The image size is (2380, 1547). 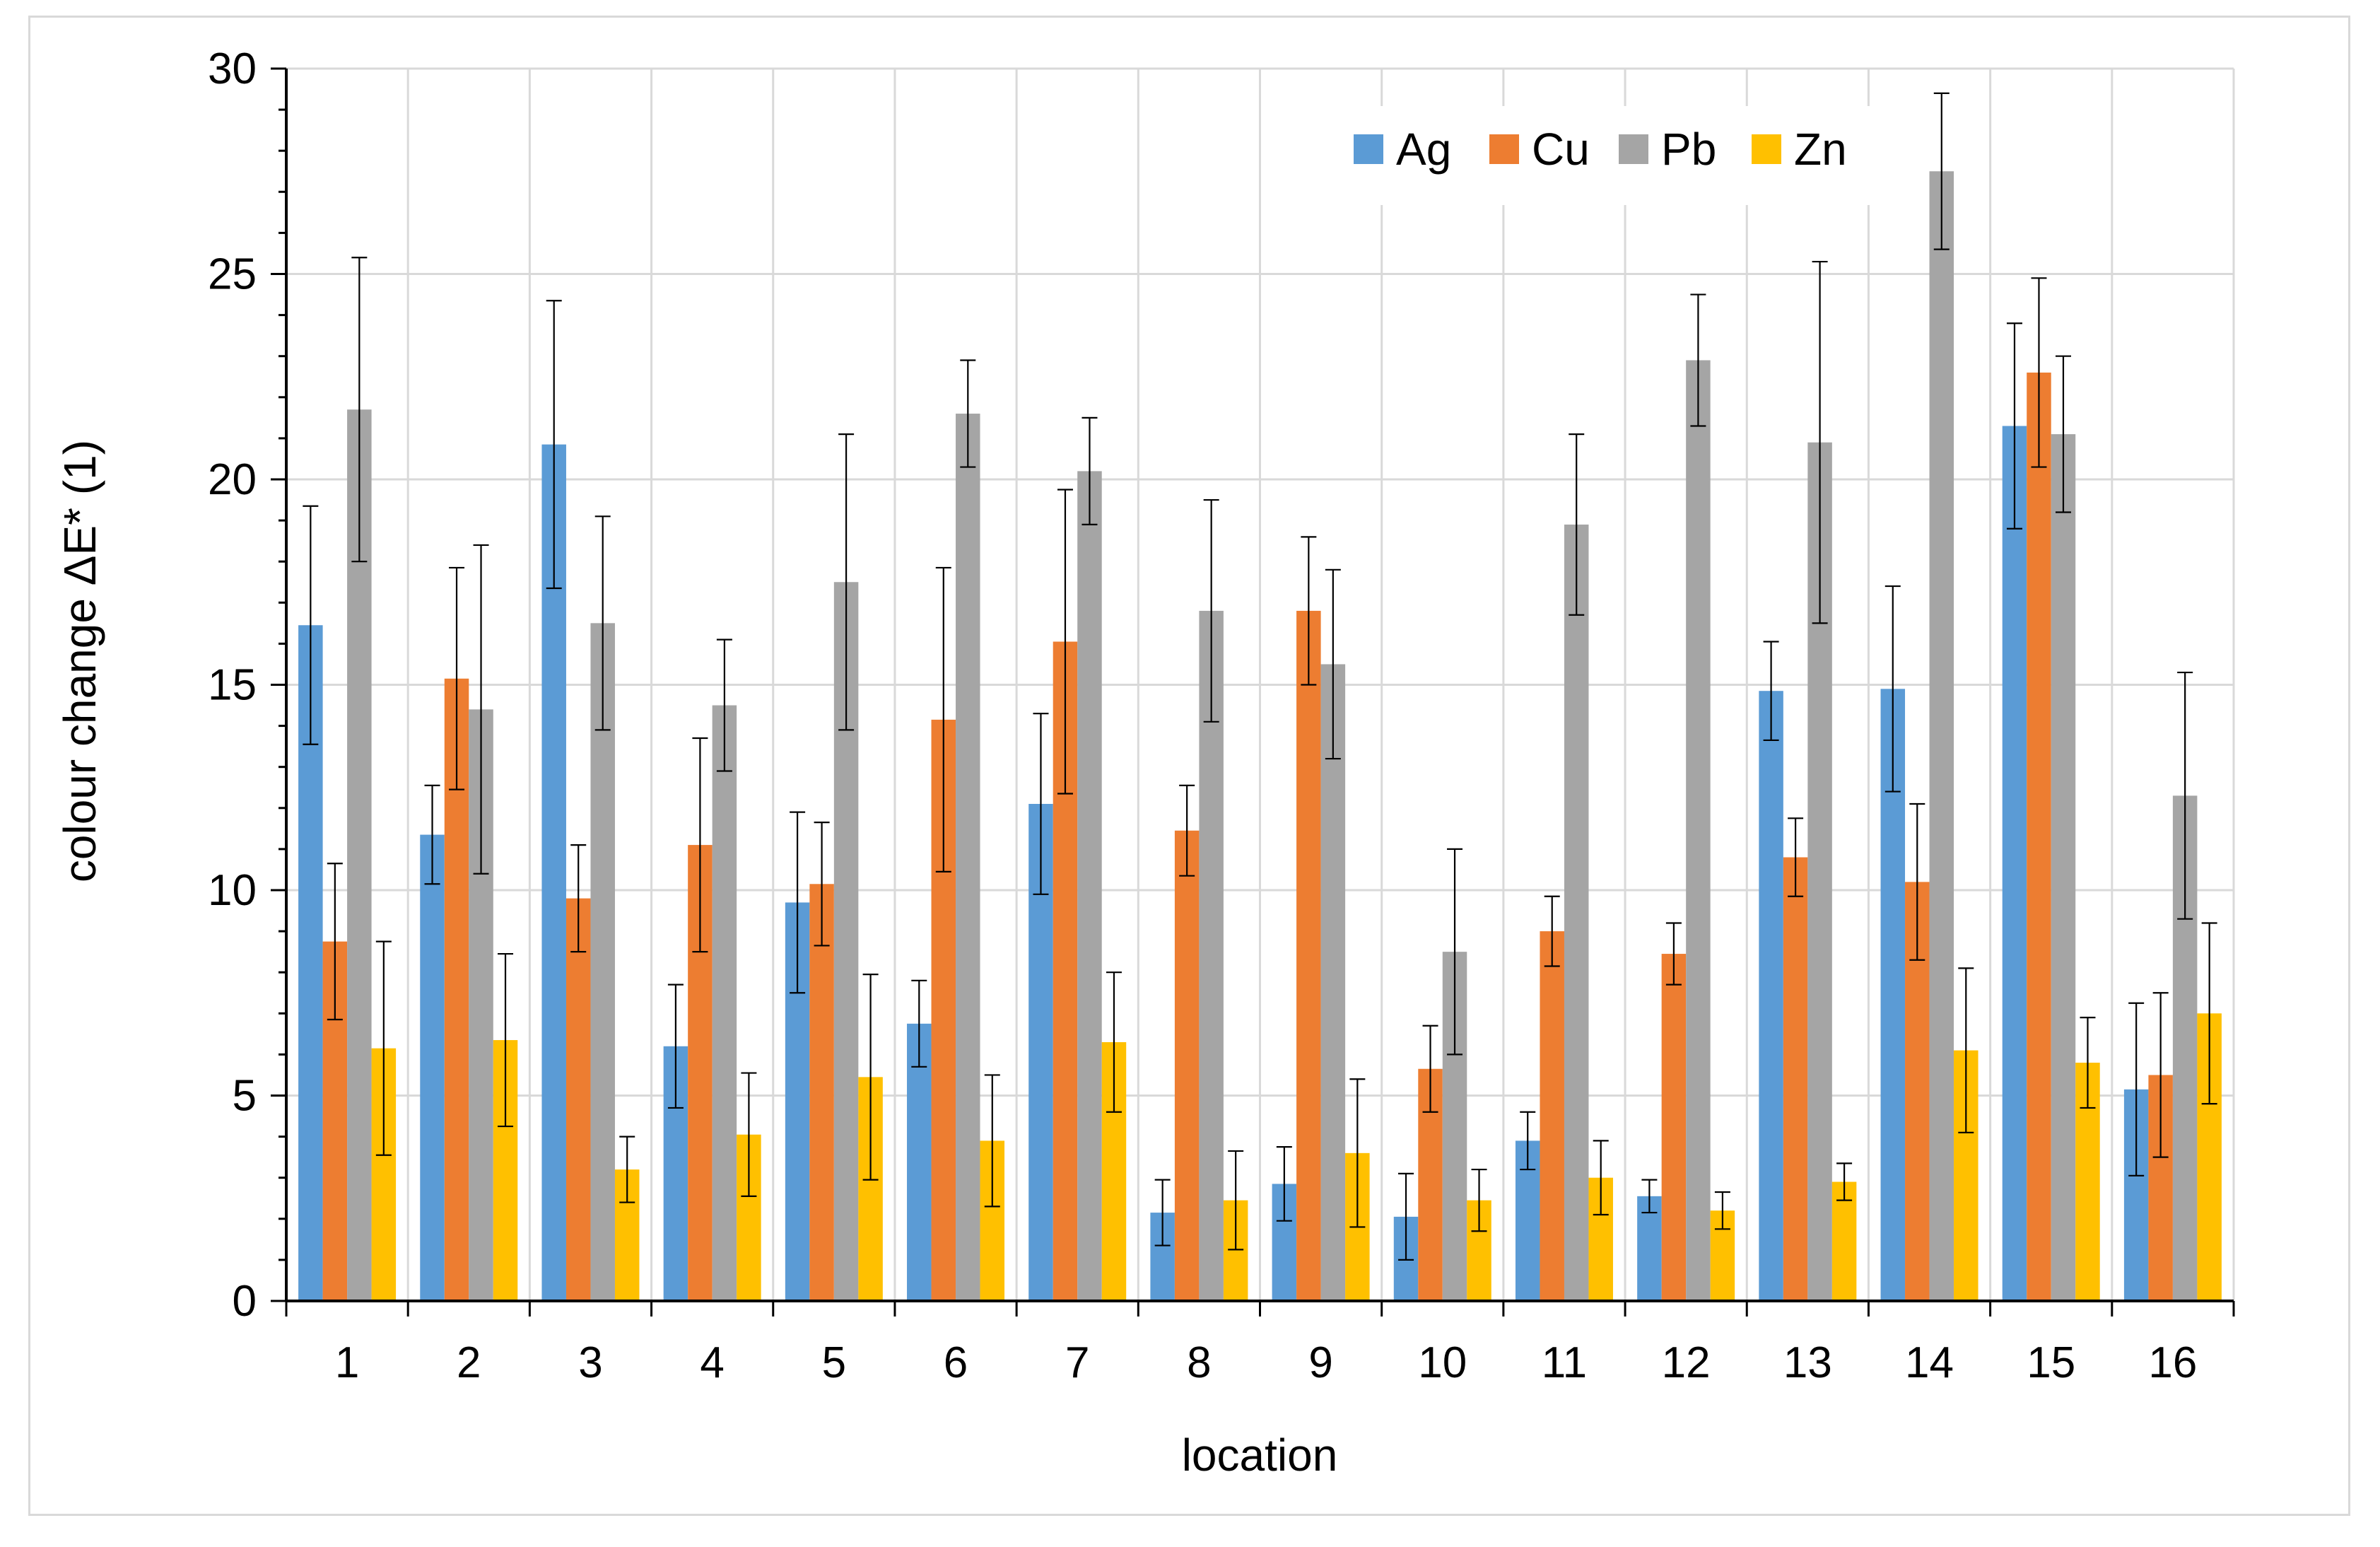 What do you see at coordinates (233, 890) in the screenshot?
I see `y-tick-label-10: 10` at bounding box center [233, 890].